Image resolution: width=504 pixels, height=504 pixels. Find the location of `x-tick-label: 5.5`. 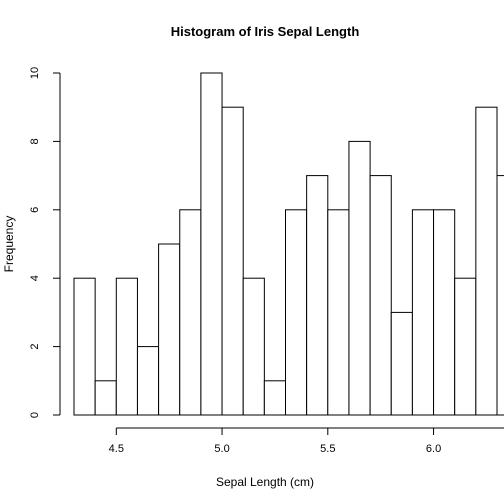

x-tick-label: 5.5 is located at coordinates (327, 449).